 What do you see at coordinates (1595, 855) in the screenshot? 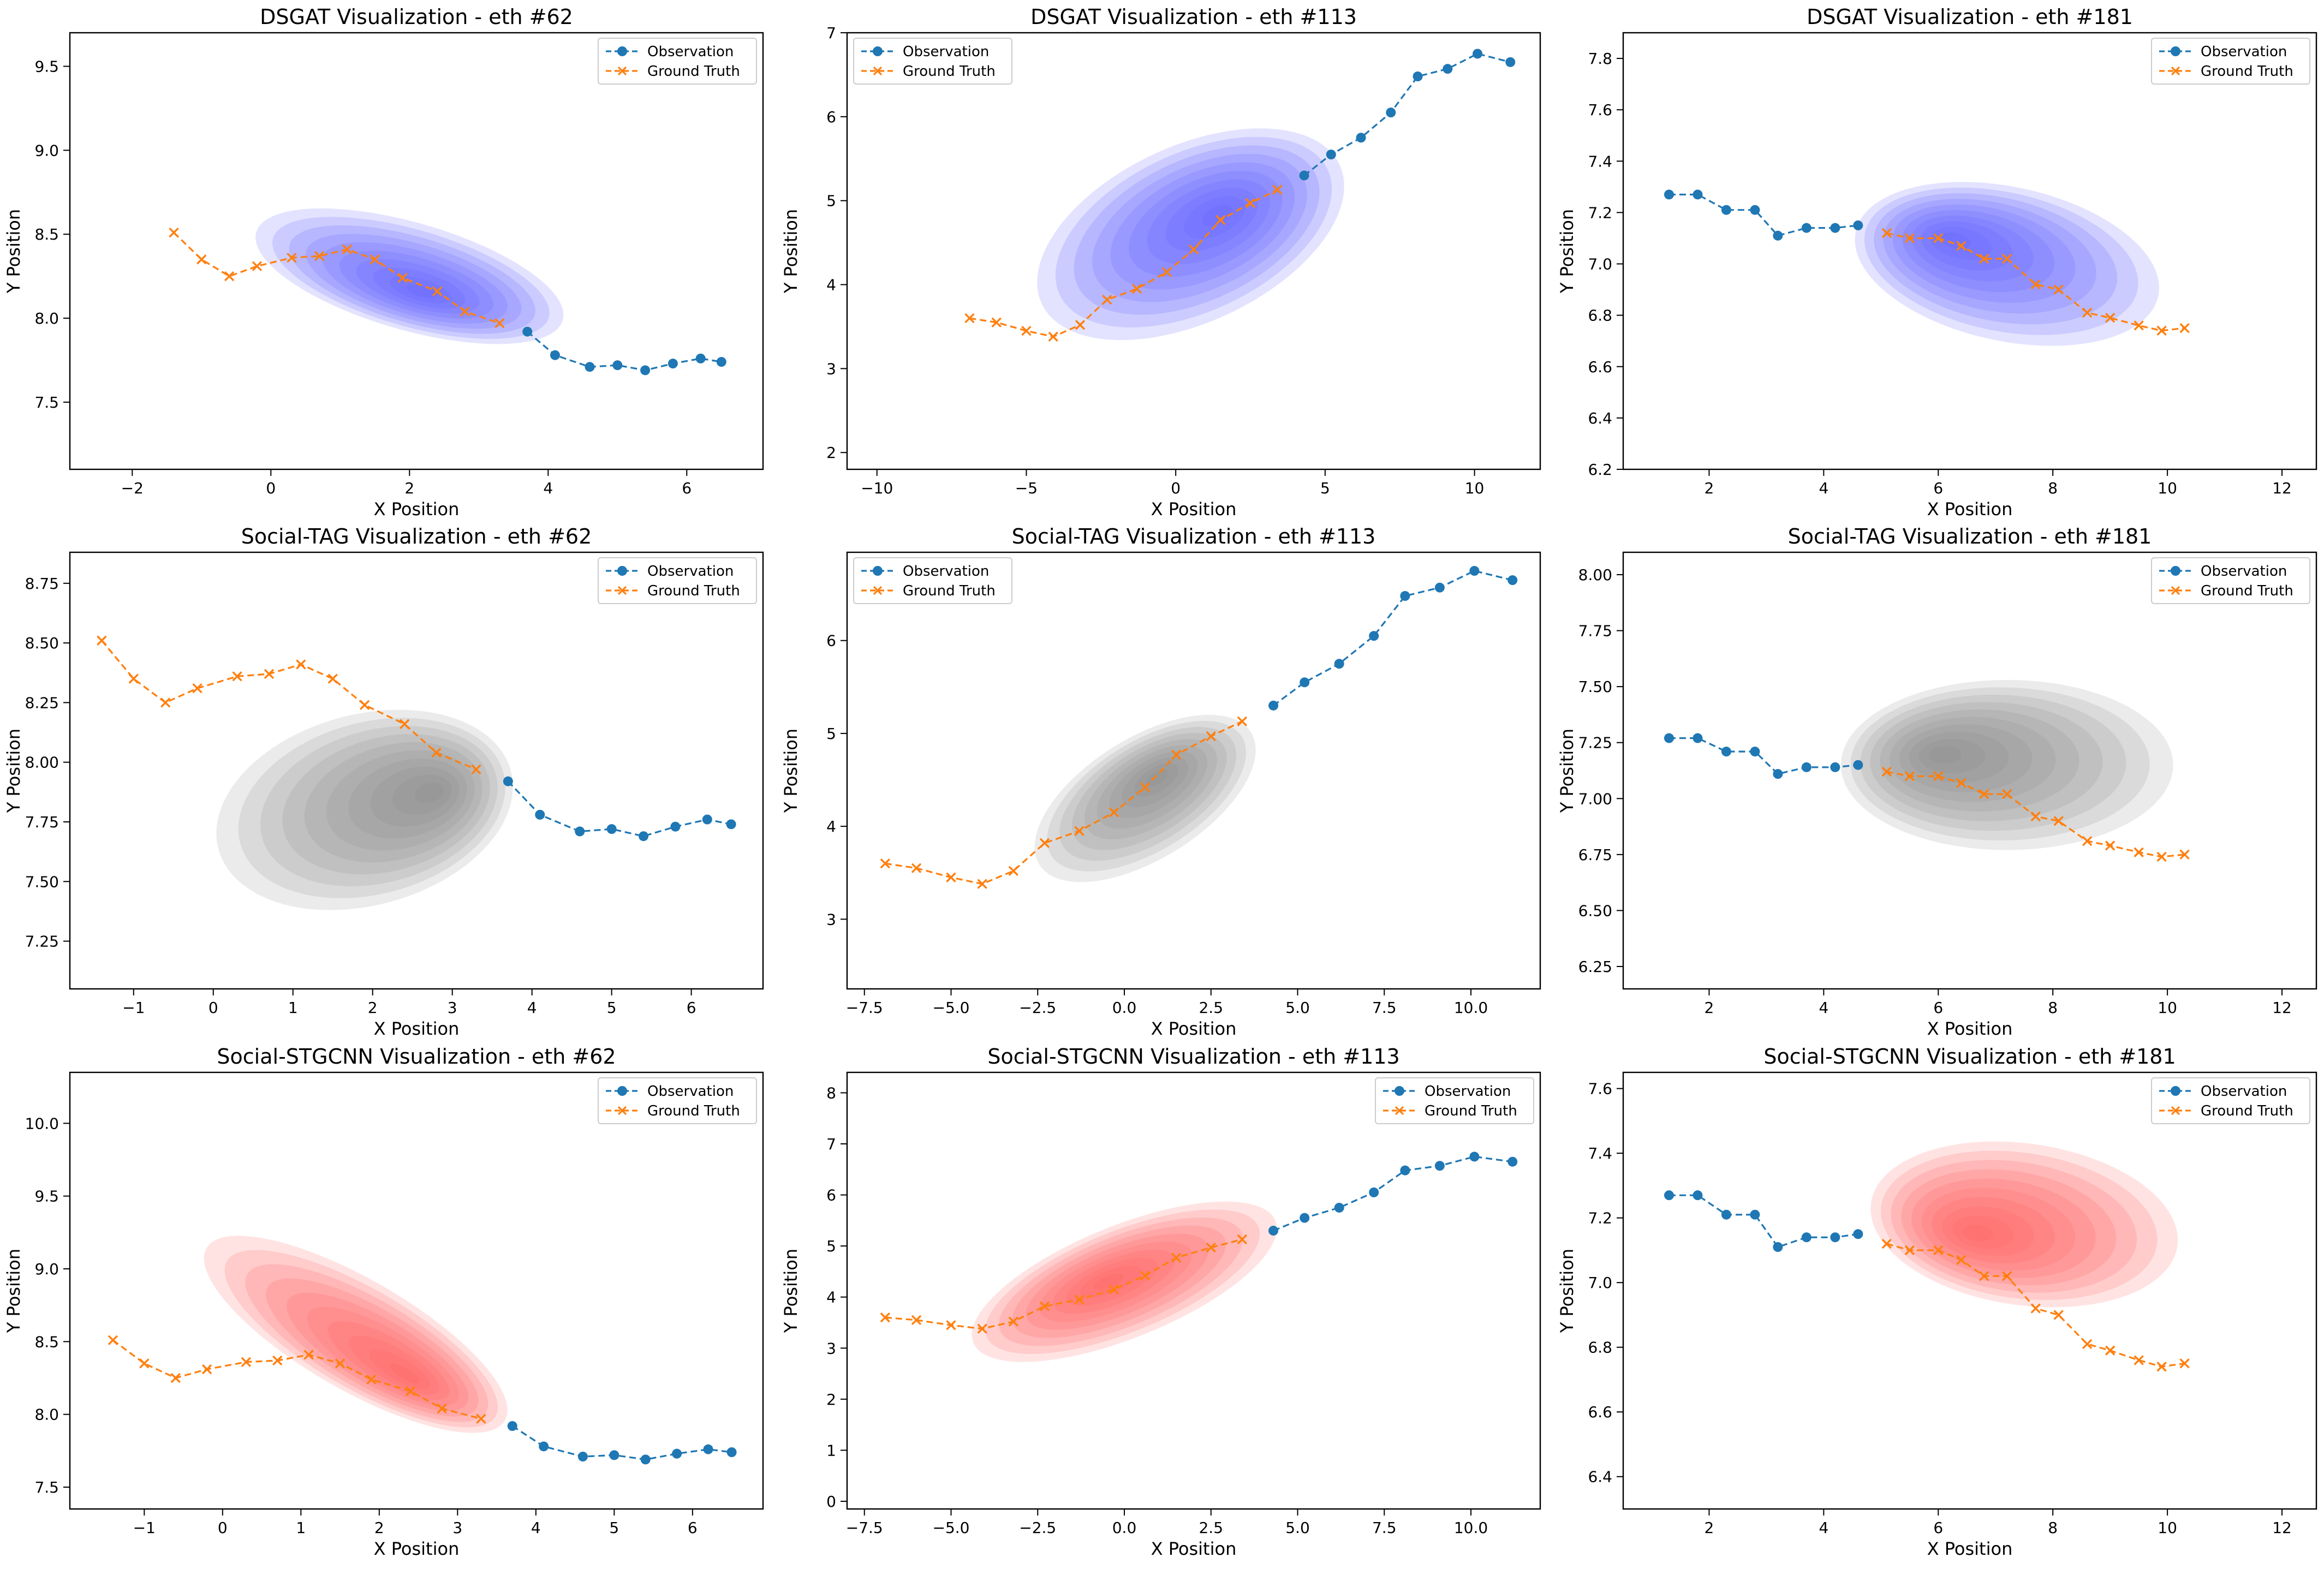
I see `y-tick-label: 6.75` at bounding box center [1595, 855].